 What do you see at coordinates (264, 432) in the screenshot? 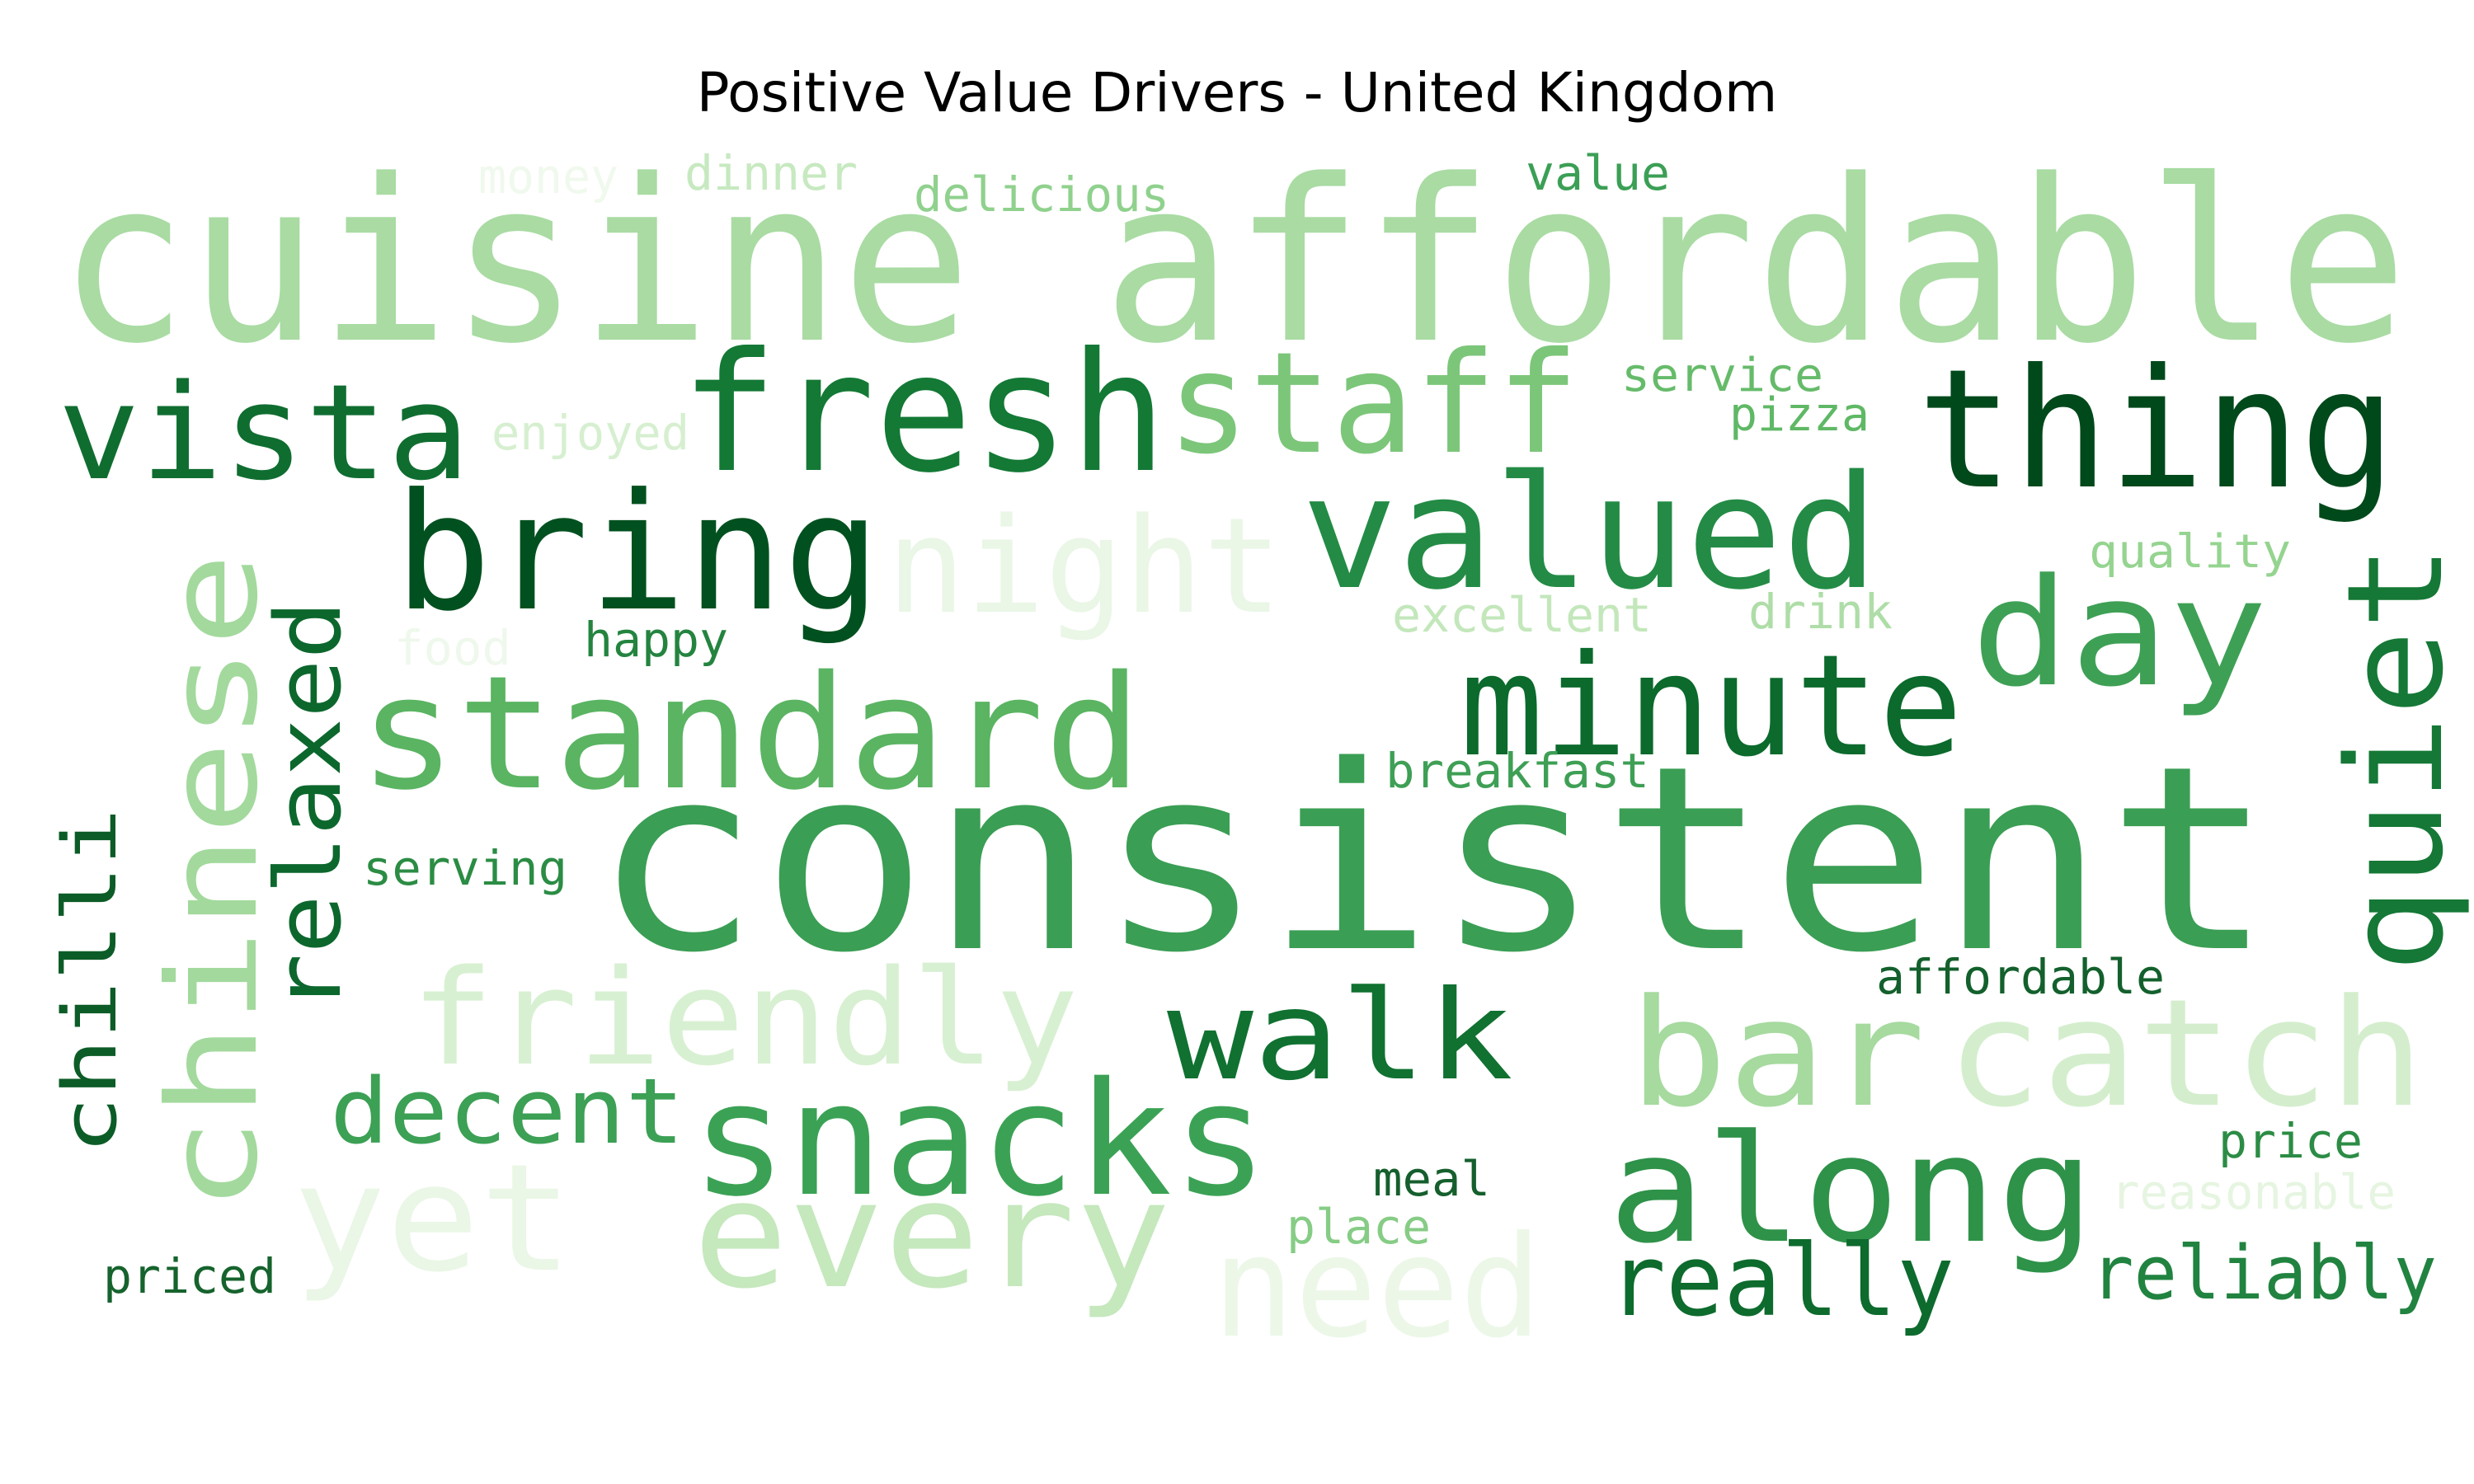
I see `word: vista` at bounding box center [264, 432].